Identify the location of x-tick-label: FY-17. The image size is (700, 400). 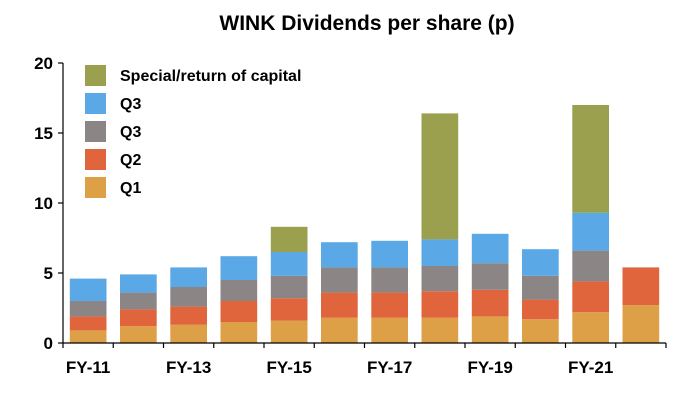
(389, 367).